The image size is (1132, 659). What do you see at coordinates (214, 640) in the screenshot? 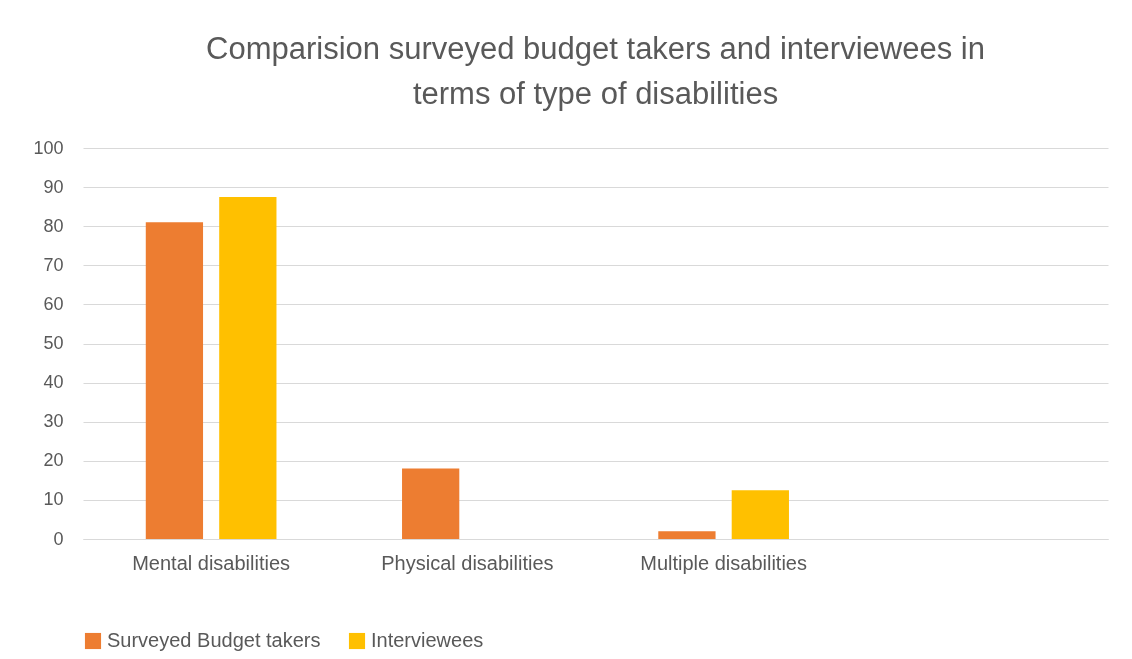
I see `legend-label: Surveyed Budget takers` at bounding box center [214, 640].